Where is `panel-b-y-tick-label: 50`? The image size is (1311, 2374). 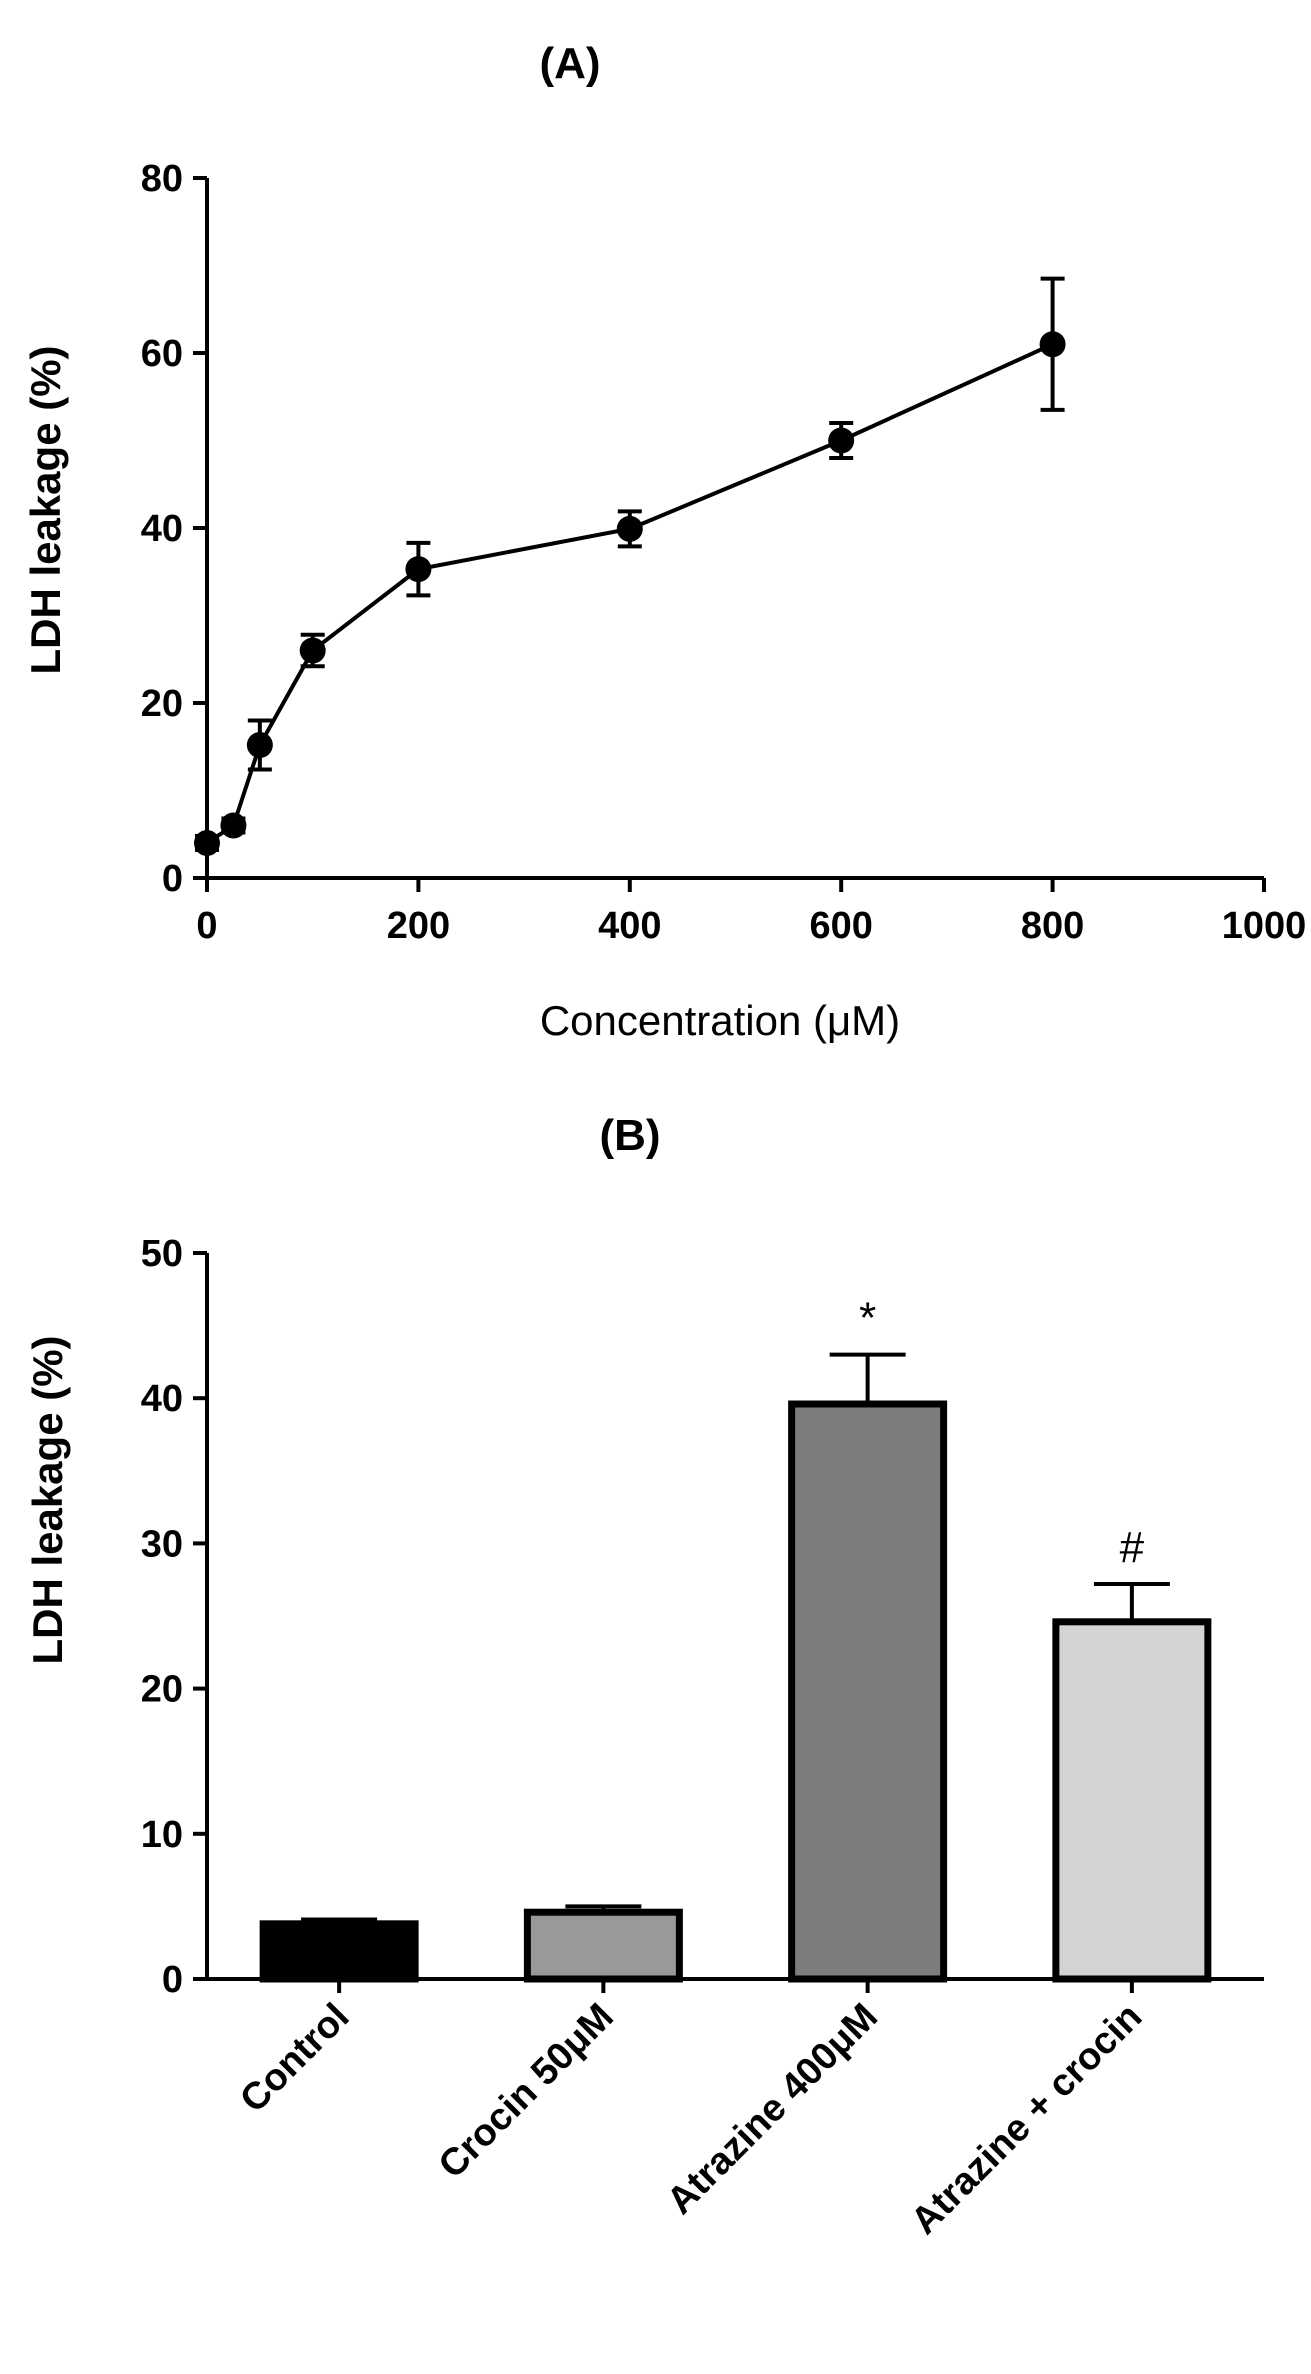 panel-b-y-tick-label: 50 is located at coordinates (162, 1254).